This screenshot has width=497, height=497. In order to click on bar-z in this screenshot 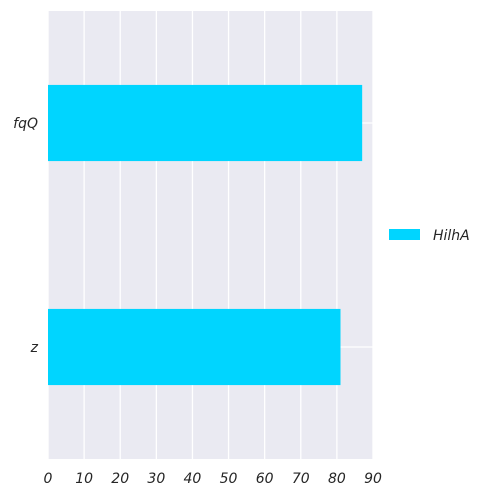, I will do `click(194, 347)`.